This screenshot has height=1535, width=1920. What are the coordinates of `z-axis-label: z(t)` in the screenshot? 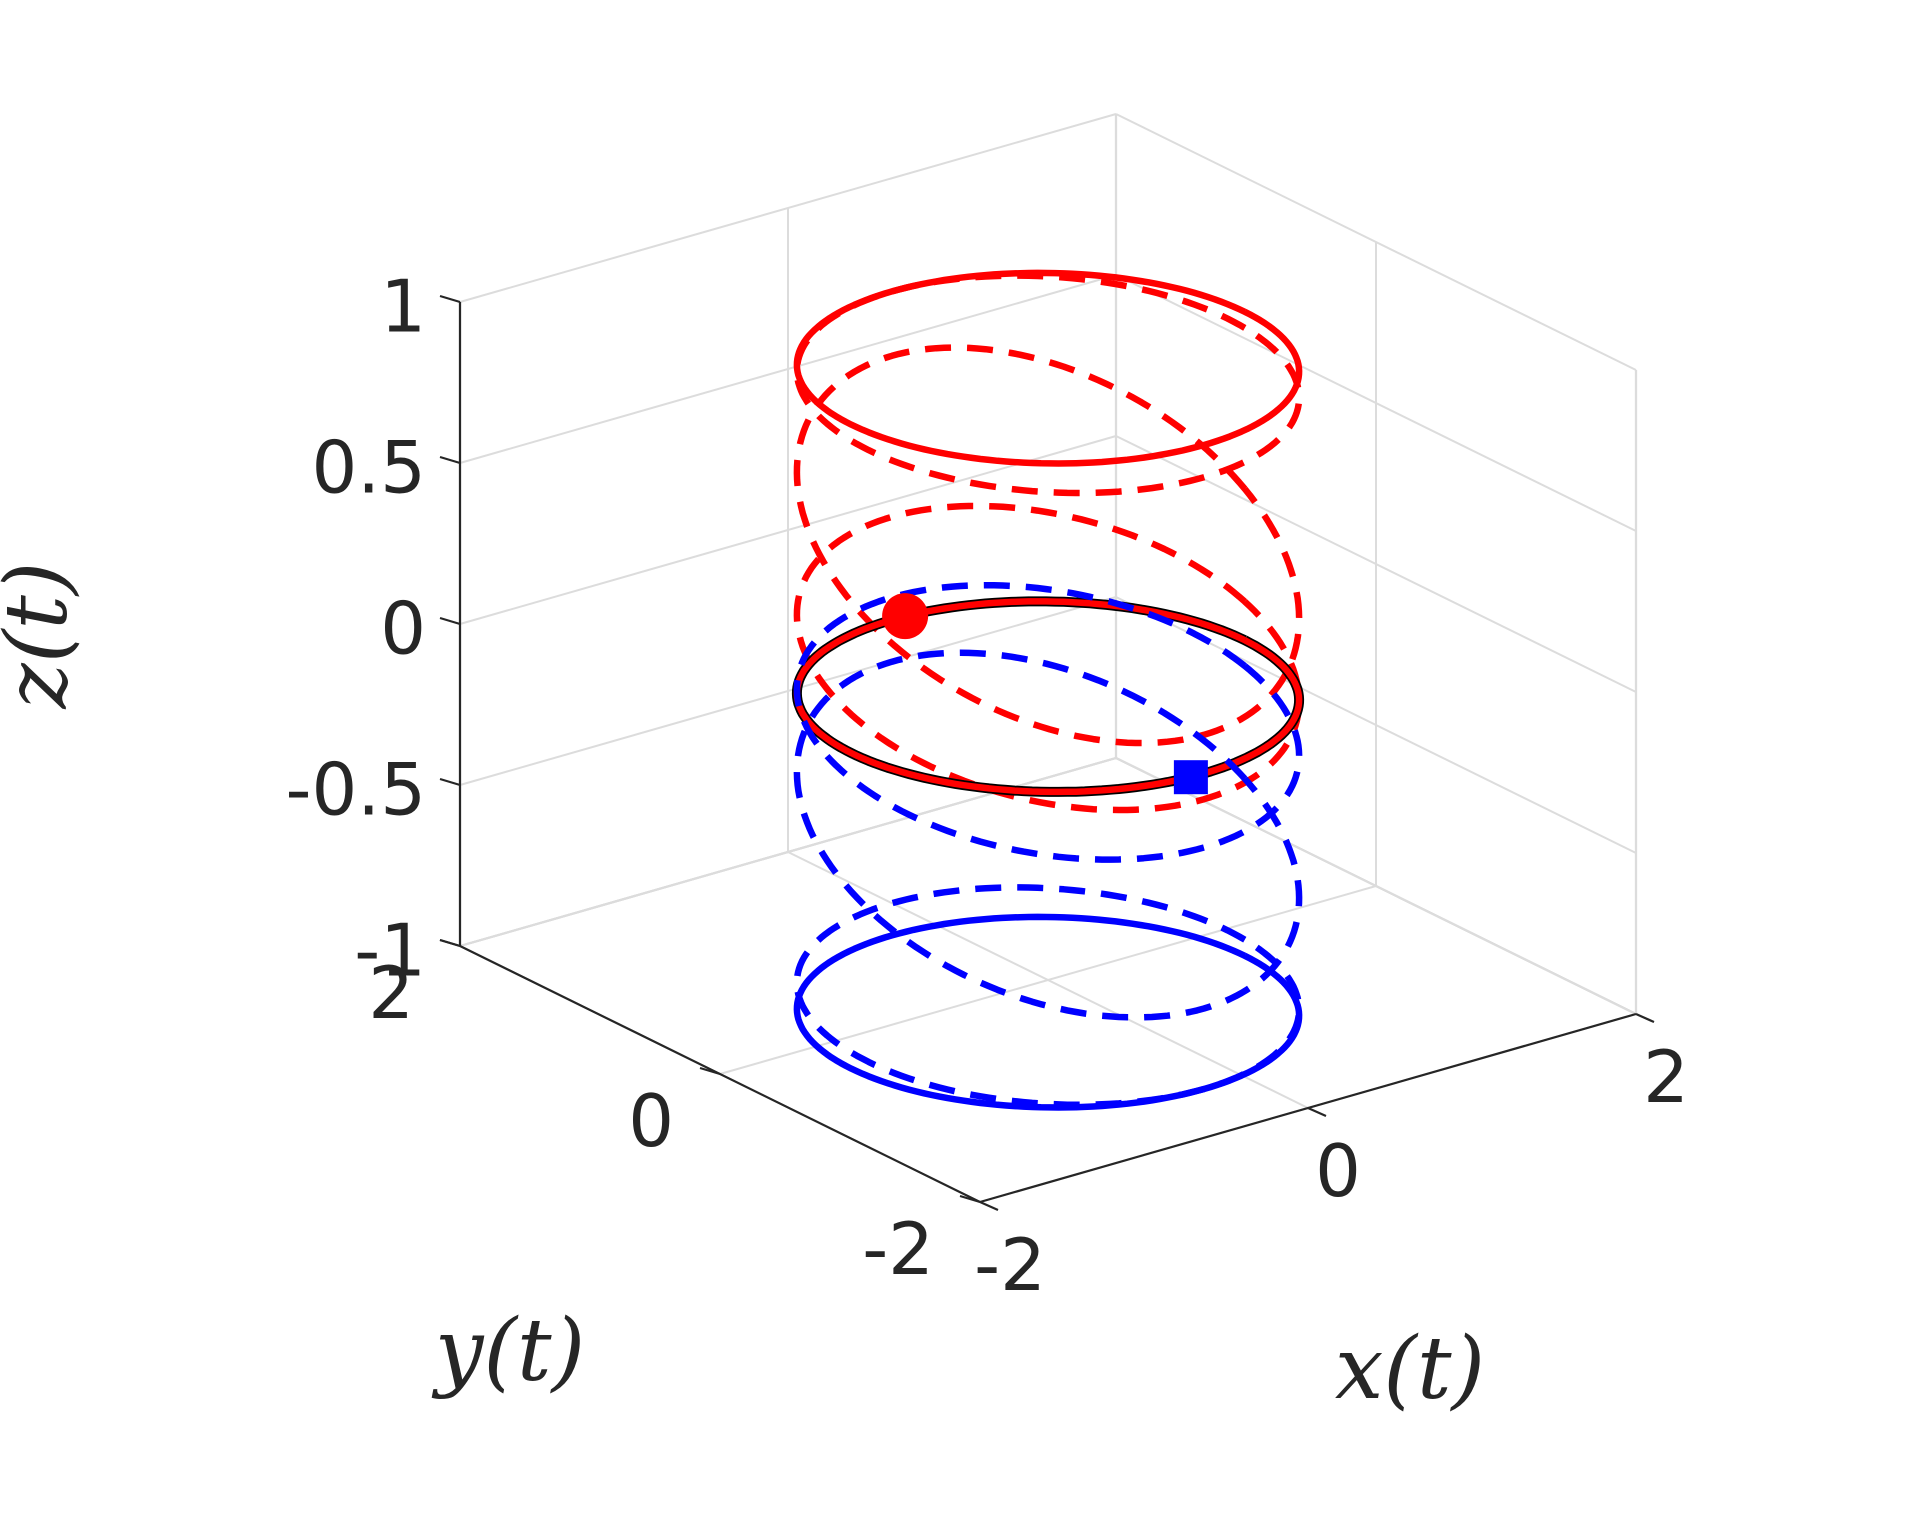 It's located at (43, 636).